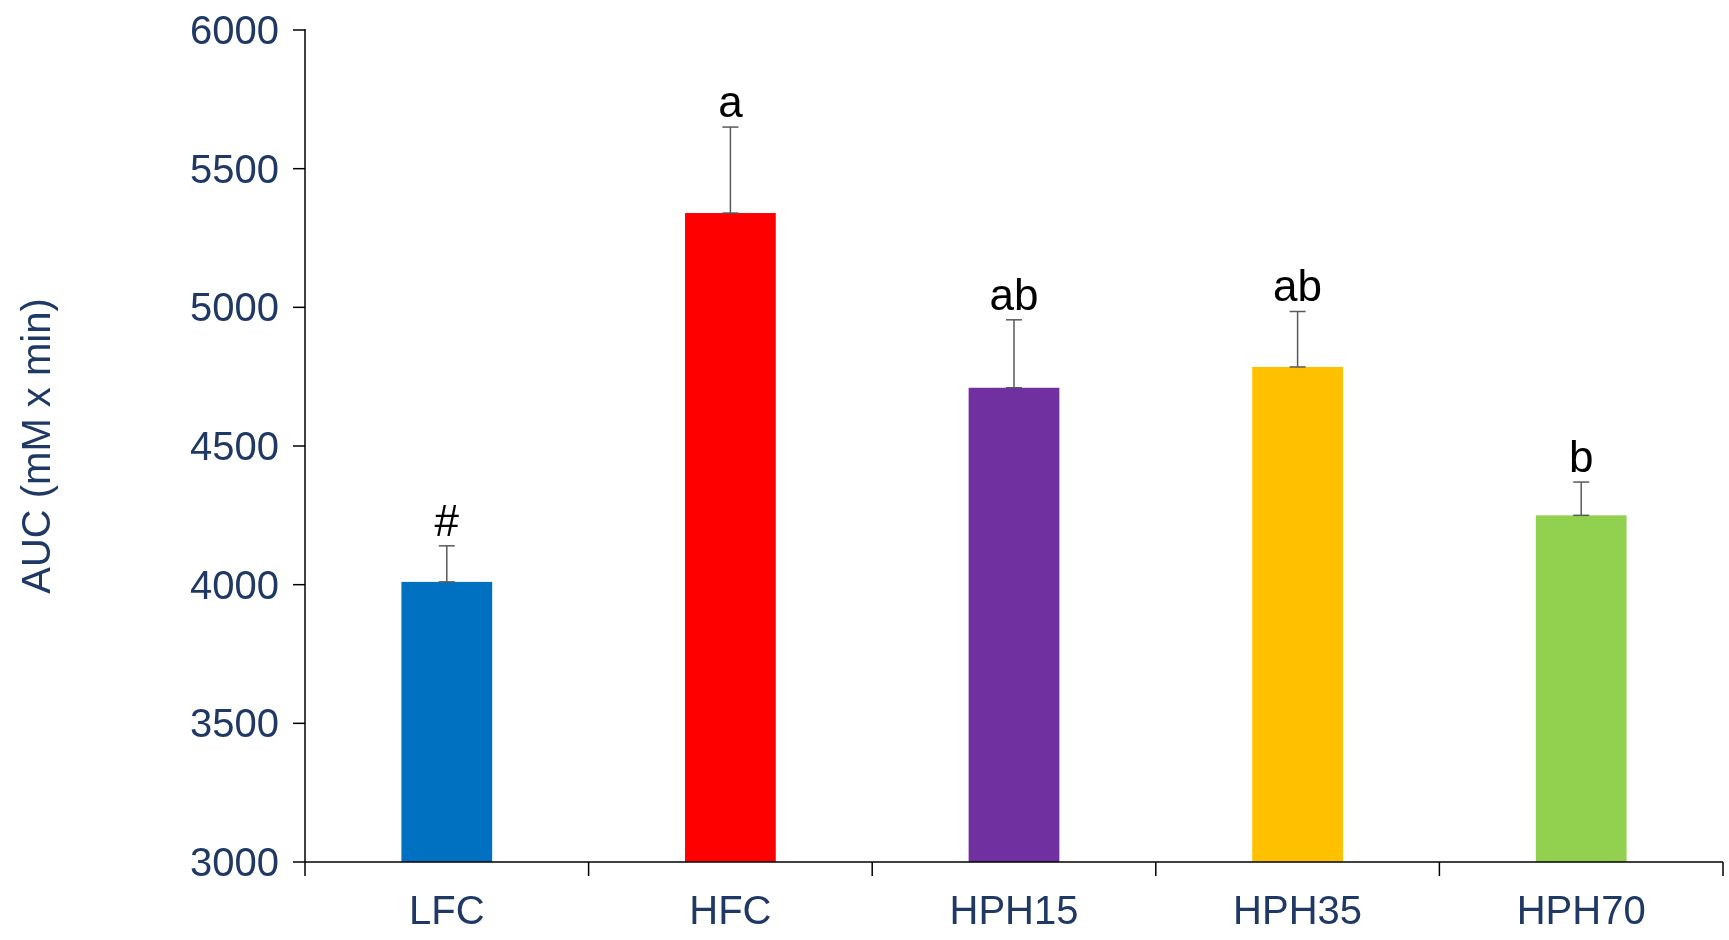 The width and height of the screenshot is (1729, 940). What do you see at coordinates (234, 30) in the screenshot?
I see `y-tick-label: 6000` at bounding box center [234, 30].